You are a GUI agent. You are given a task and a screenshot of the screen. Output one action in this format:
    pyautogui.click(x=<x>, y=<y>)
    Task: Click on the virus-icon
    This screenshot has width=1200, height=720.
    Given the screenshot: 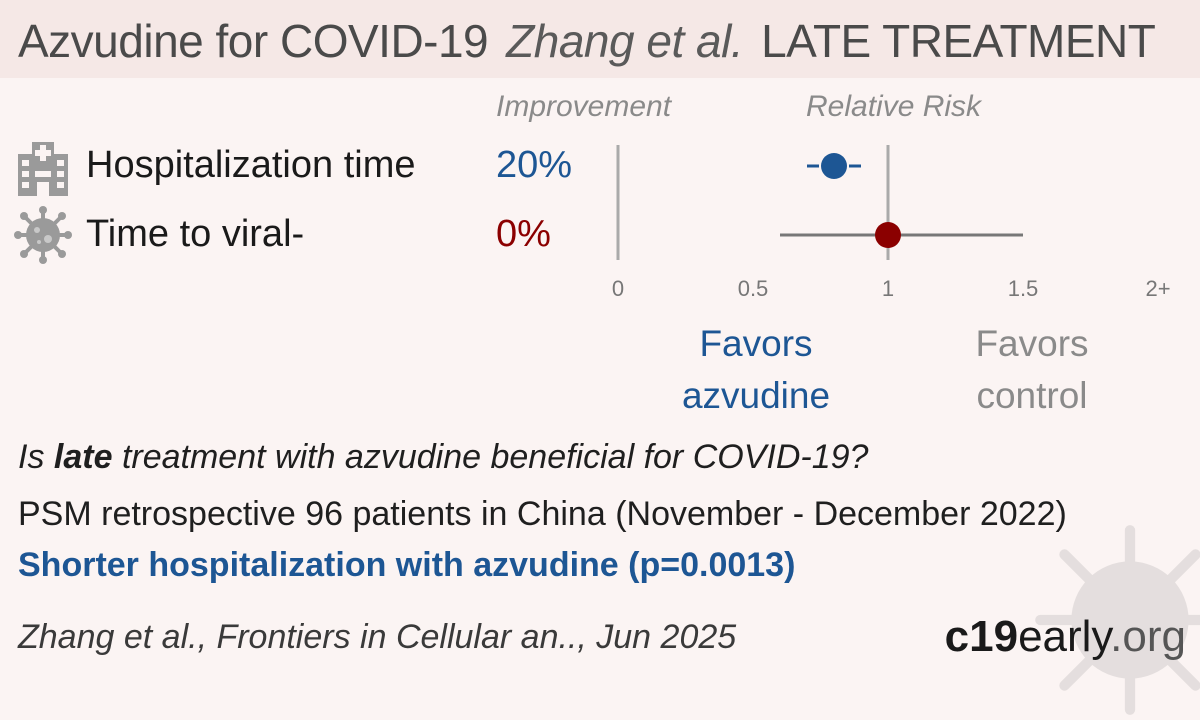 What is the action you would take?
    pyautogui.click(x=43, y=235)
    